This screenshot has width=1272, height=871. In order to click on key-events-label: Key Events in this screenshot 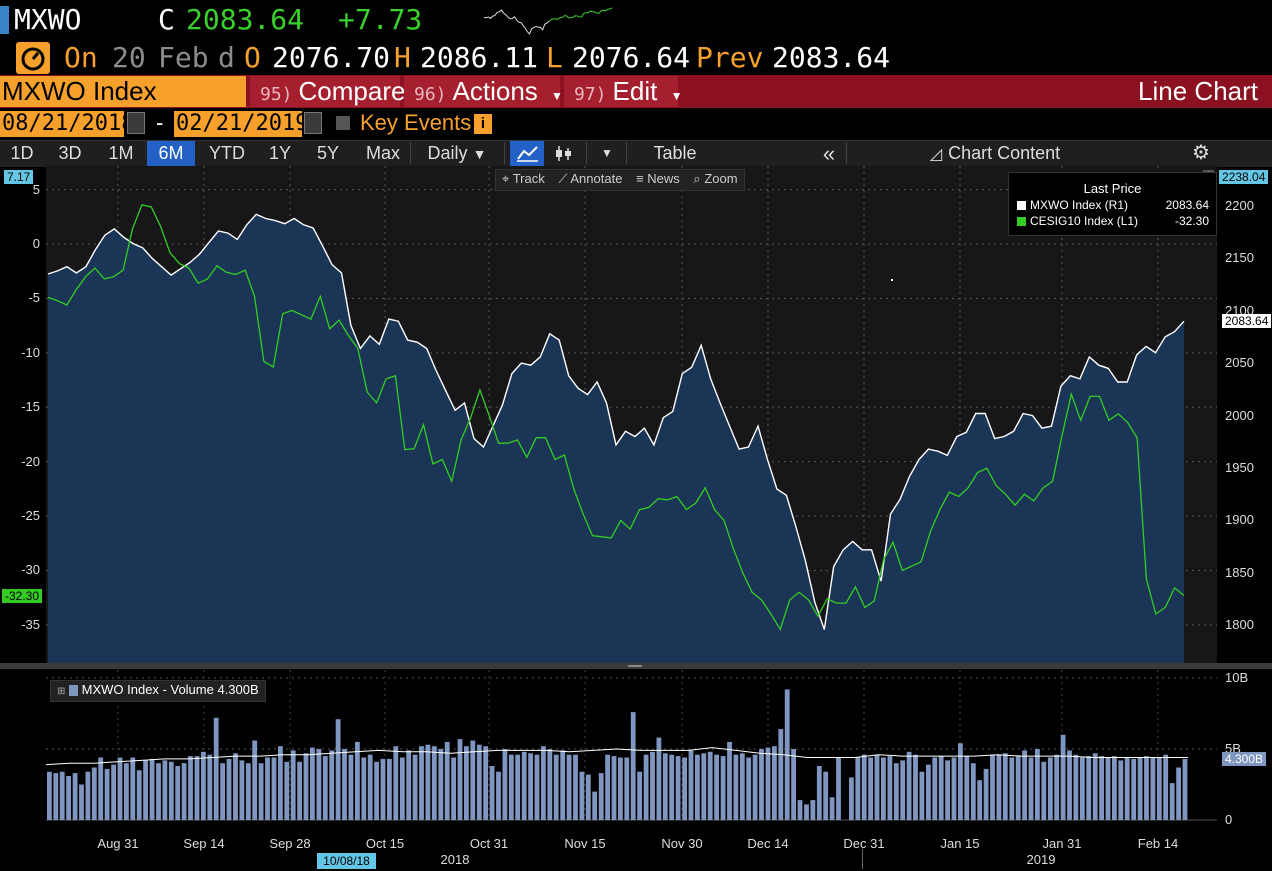, I will do `click(416, 122)`.